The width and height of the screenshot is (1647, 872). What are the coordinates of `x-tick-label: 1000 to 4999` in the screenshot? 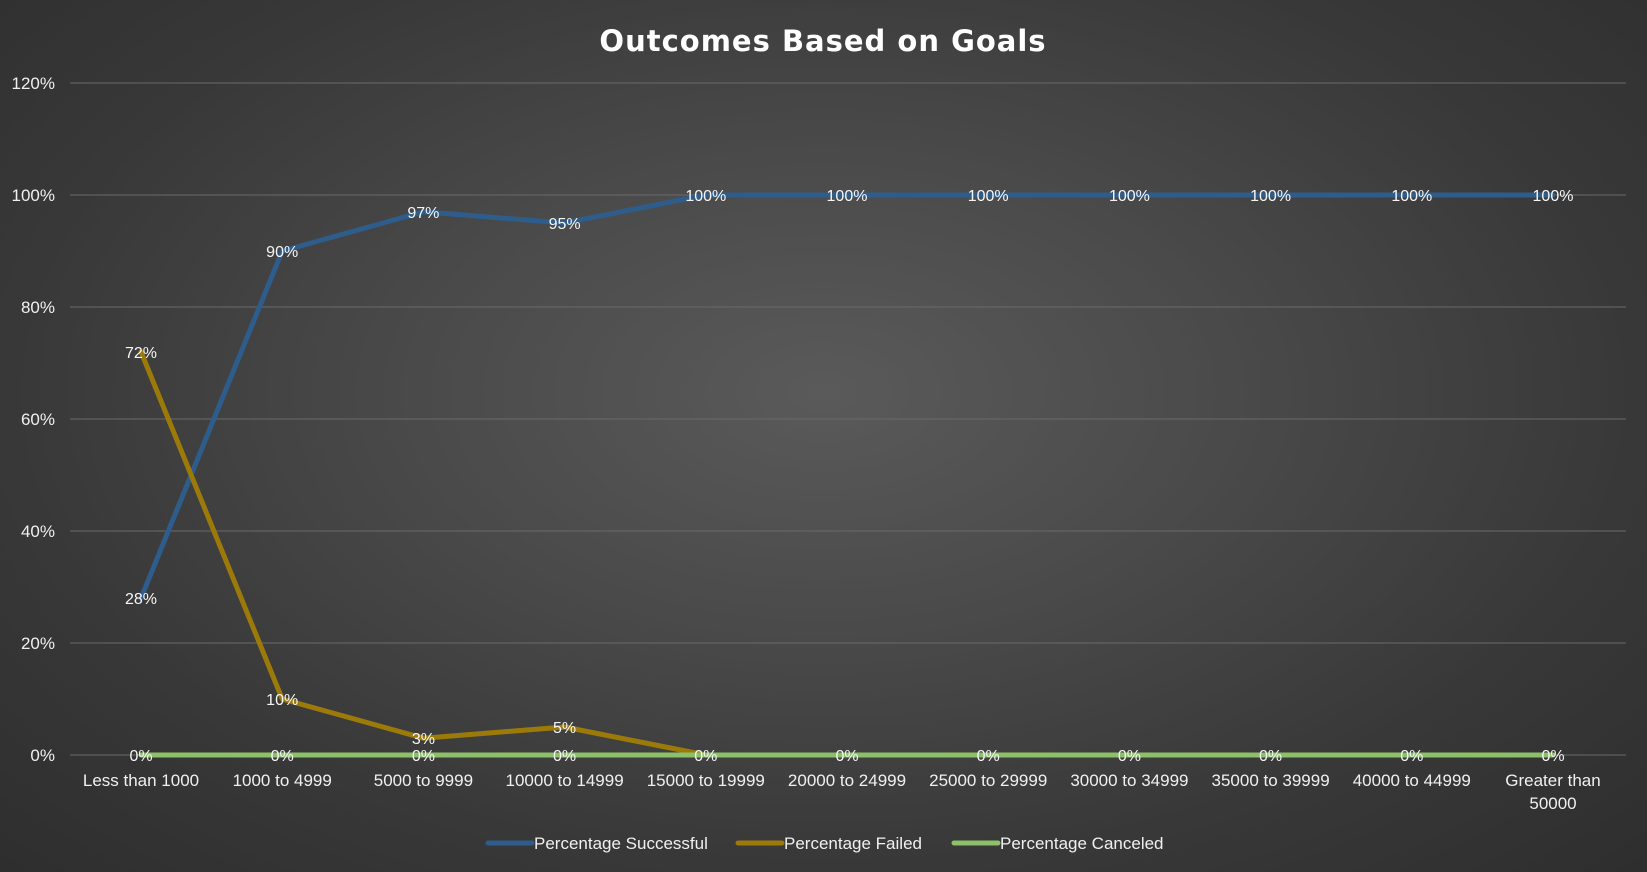 It's located at (282, 780).